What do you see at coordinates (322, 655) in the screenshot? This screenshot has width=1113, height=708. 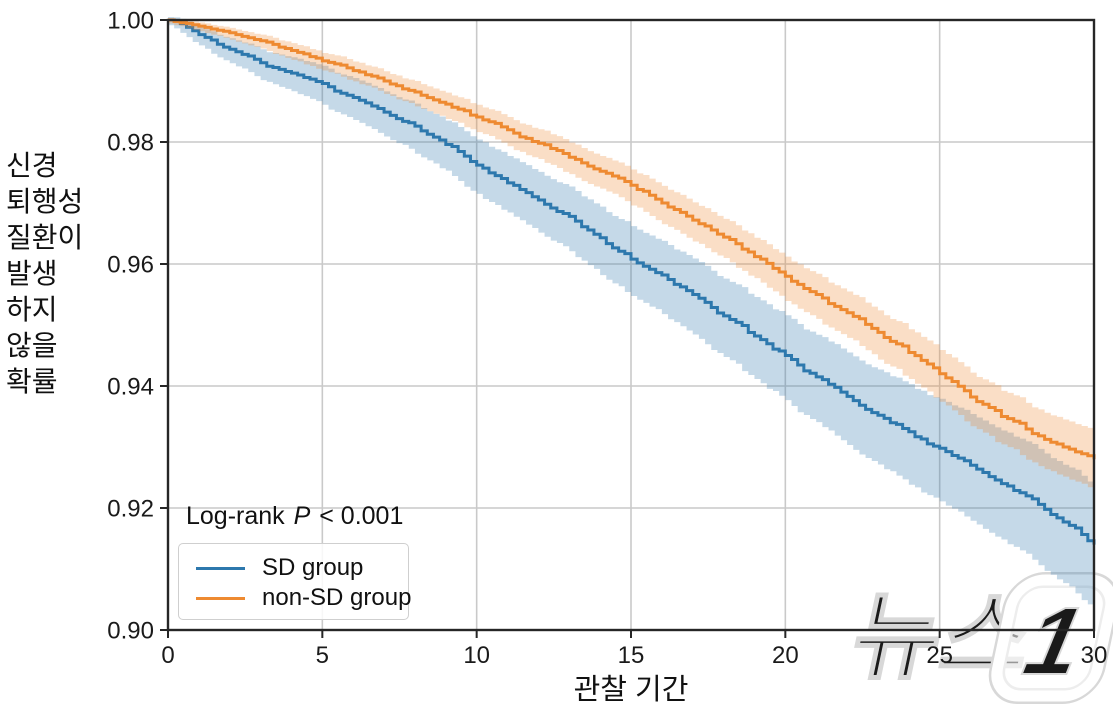 I see `x-tick-label: 5` at bounding box center [322, 655].